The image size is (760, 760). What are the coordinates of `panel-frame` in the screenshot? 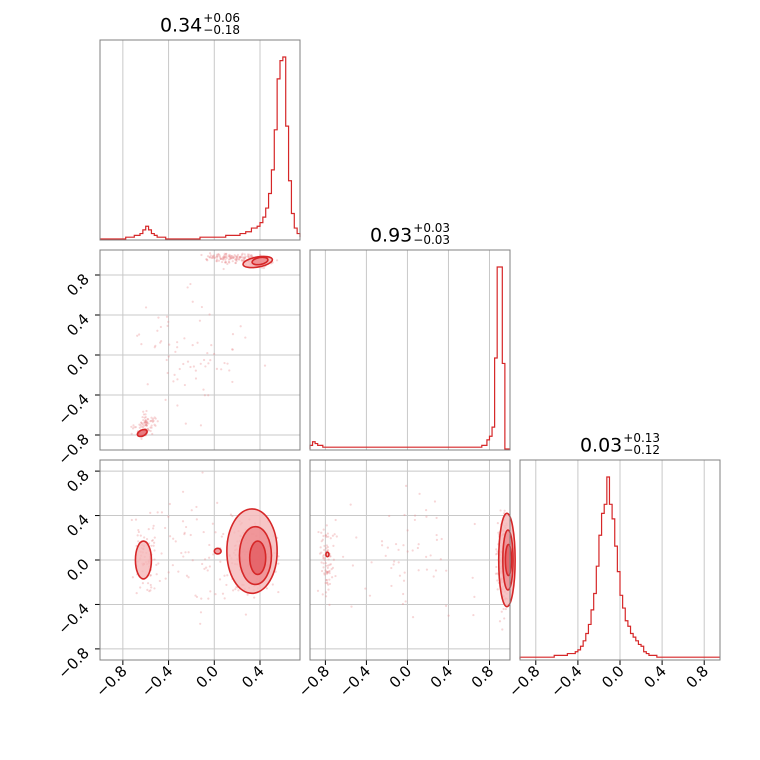 It's located at (620, 560).